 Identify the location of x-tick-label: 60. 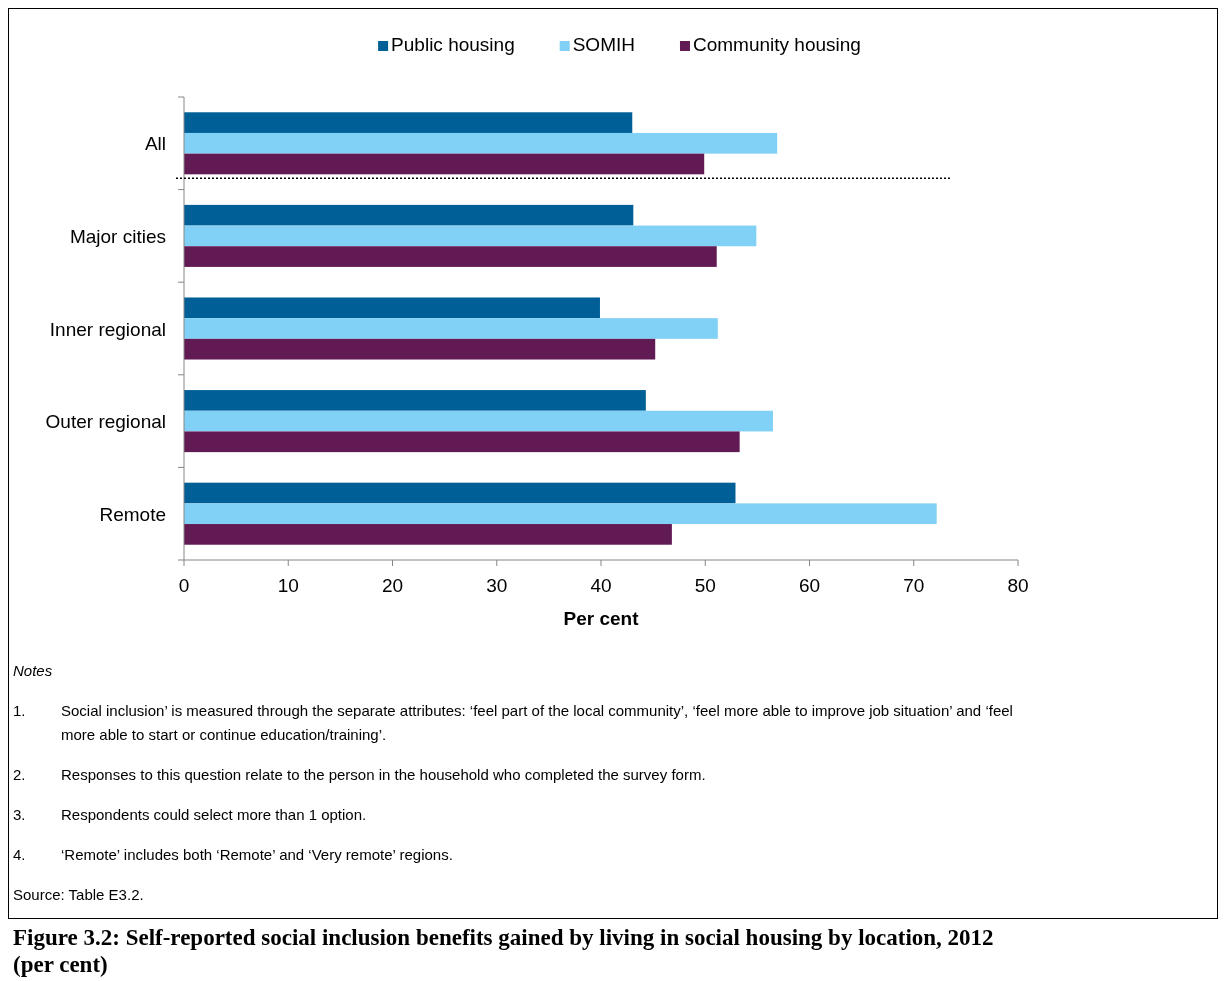
(809, 585).